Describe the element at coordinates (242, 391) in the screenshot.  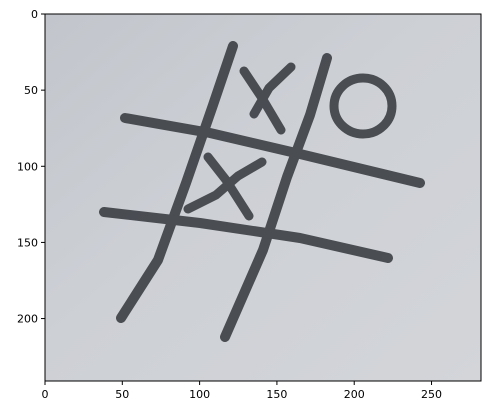
I see `x-axis-ticks: 0 50 100 150 200 250` at that location.